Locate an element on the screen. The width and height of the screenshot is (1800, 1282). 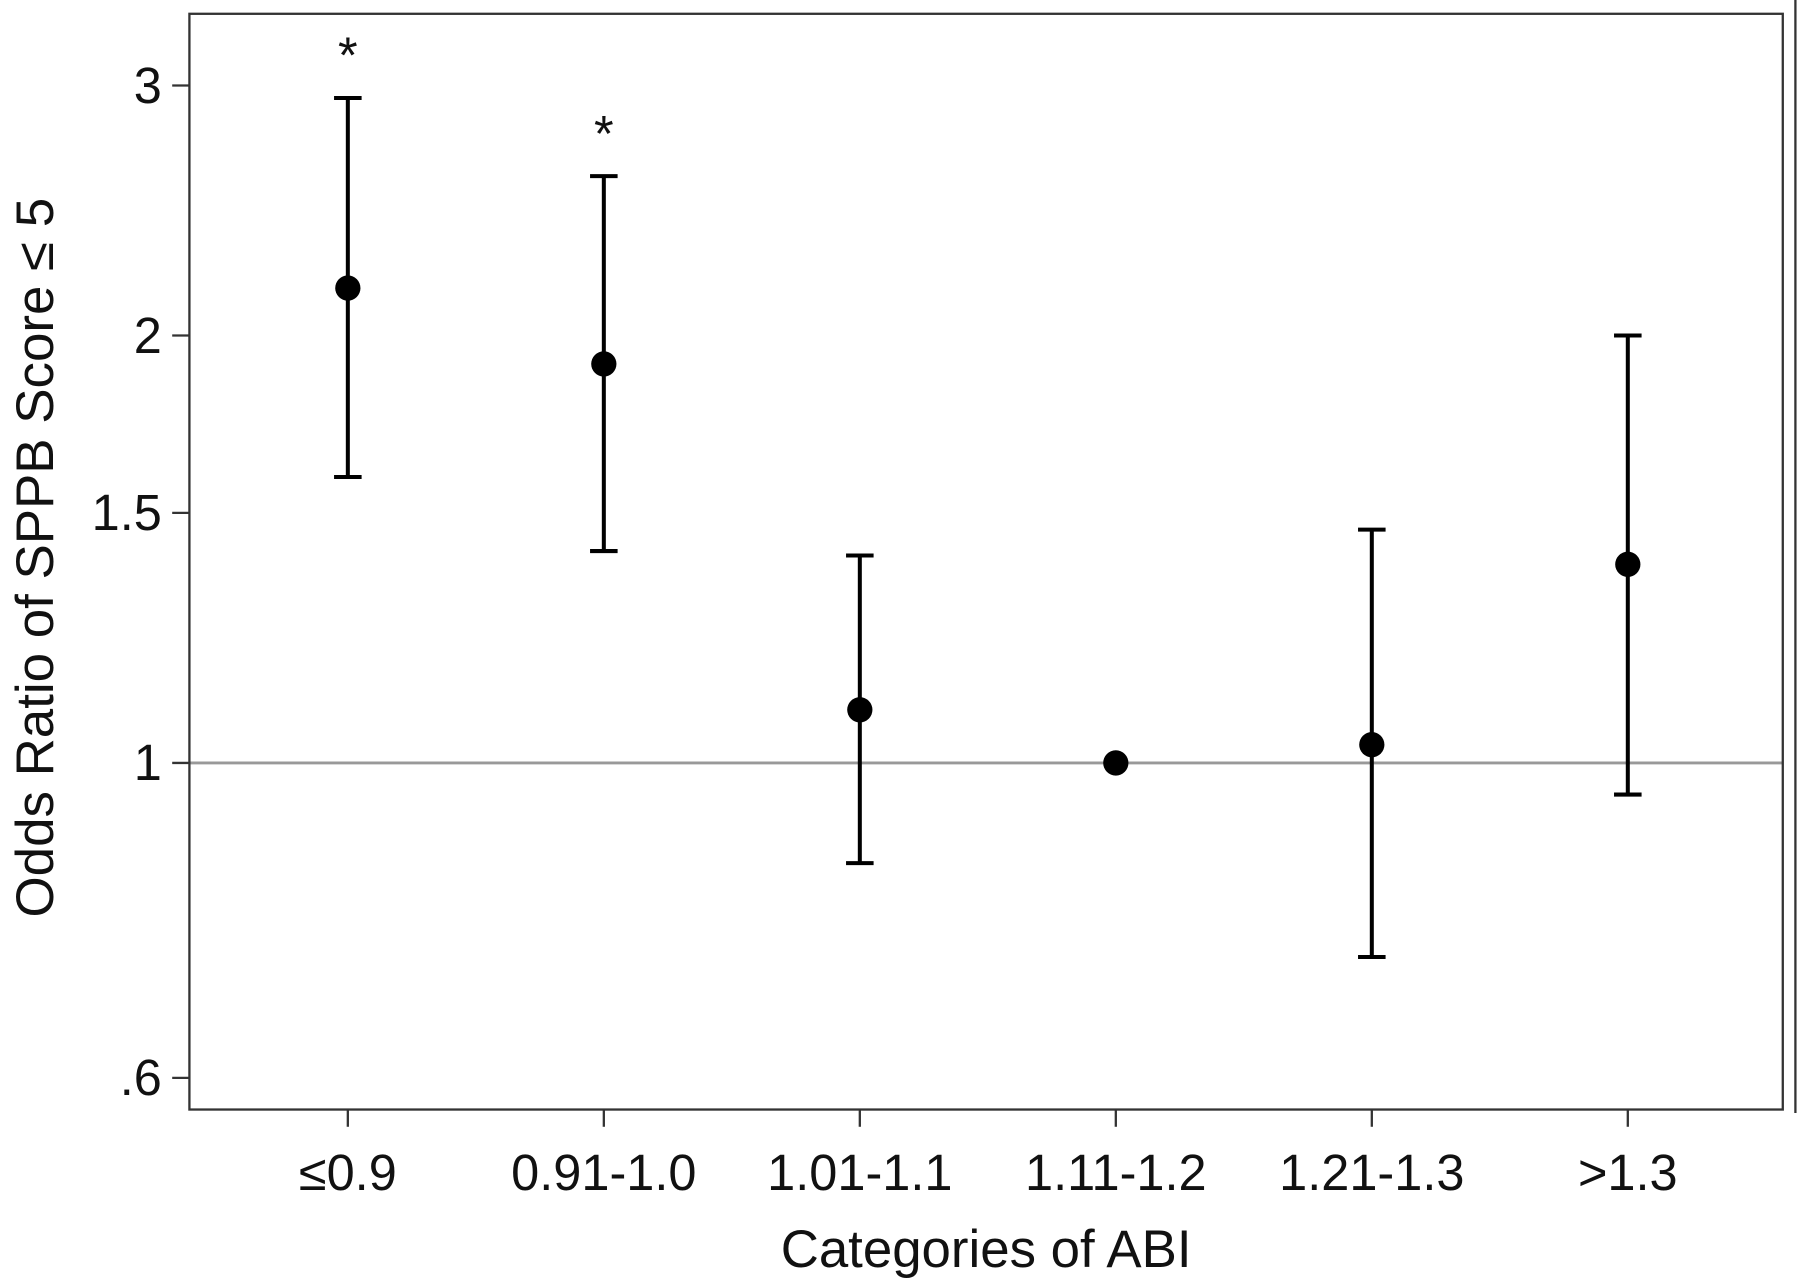
y-axis-label: Odds Ratio of SPPB Score ≤ 5 is located at coordinates (35, 558).